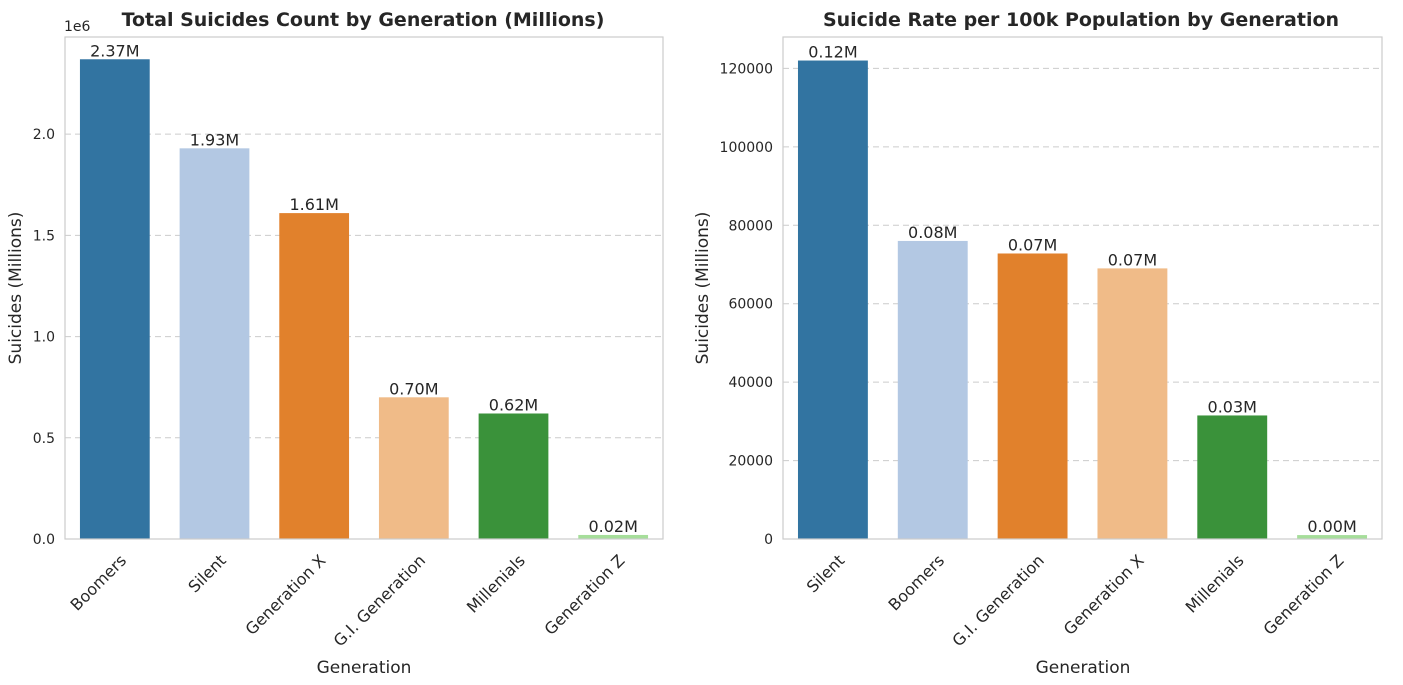 This screenshot has width=1403, height=685. What do you see at coordinates (1232, 406) in the screenshot?
I see `data-label: 0.03M` at bounding box center [1232, 406].